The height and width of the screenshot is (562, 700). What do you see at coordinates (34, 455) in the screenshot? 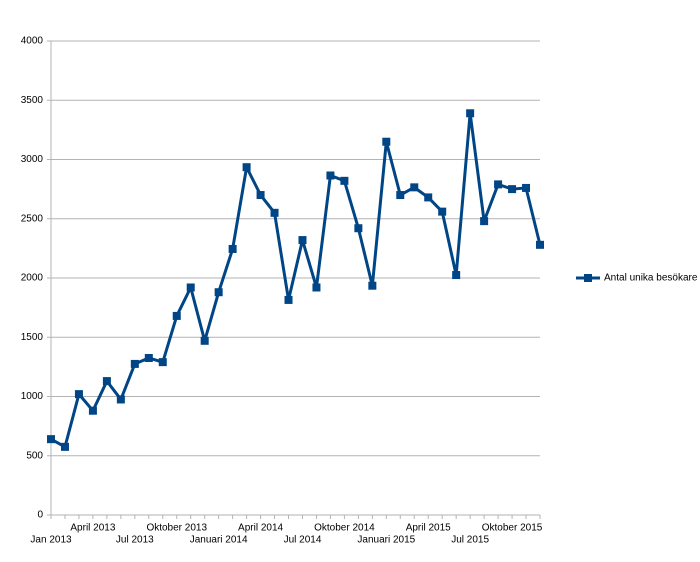
I see `y-tick-label: 500` at bounding box center [34, 455].